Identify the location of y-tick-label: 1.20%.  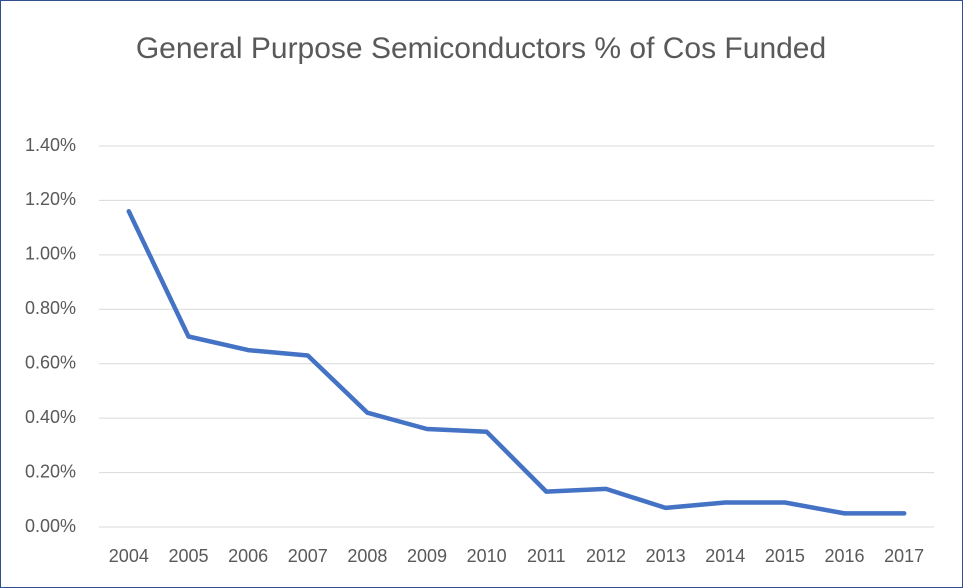
(50, 199).